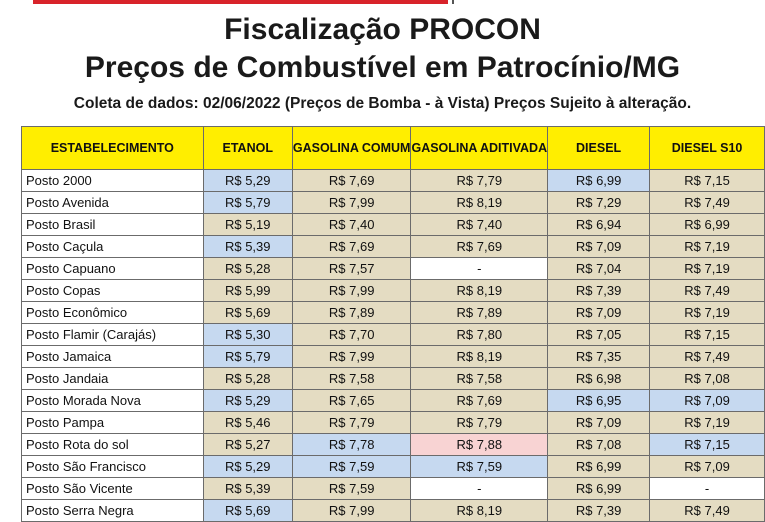 Image resolution: width=765 pixels, height=522 pixels. Describe the element at coordinates (599, 510) in the screenshot. I see `price-cell: R$ 7,39` at that location.